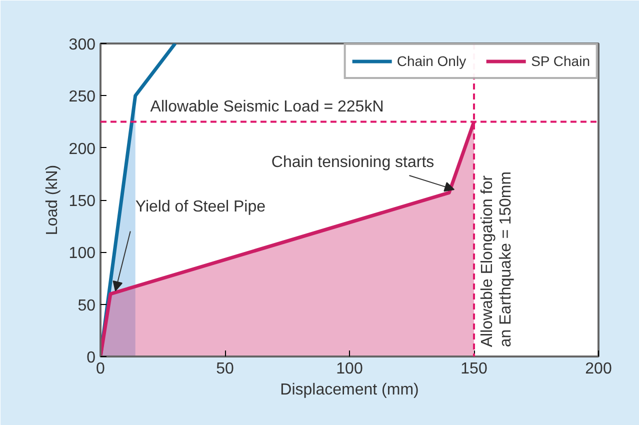 Image resolution: width=639 pixels, height=425 pixels. What do you see at coordinates (349, 390) in the screenshot?
I see `x-axis-title: Displacement (mm)` at bounding box center [349, 390].